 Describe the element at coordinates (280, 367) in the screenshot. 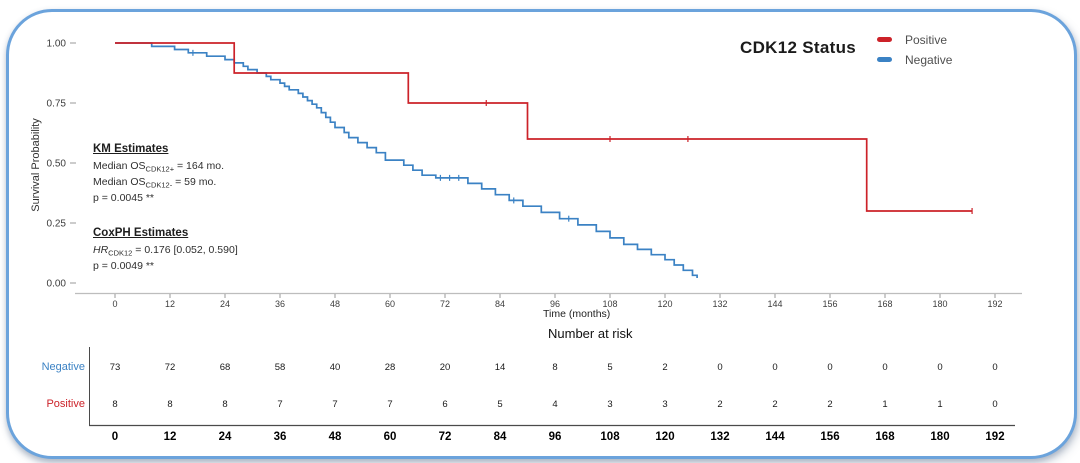

I see `risk-count: 58` at that location.